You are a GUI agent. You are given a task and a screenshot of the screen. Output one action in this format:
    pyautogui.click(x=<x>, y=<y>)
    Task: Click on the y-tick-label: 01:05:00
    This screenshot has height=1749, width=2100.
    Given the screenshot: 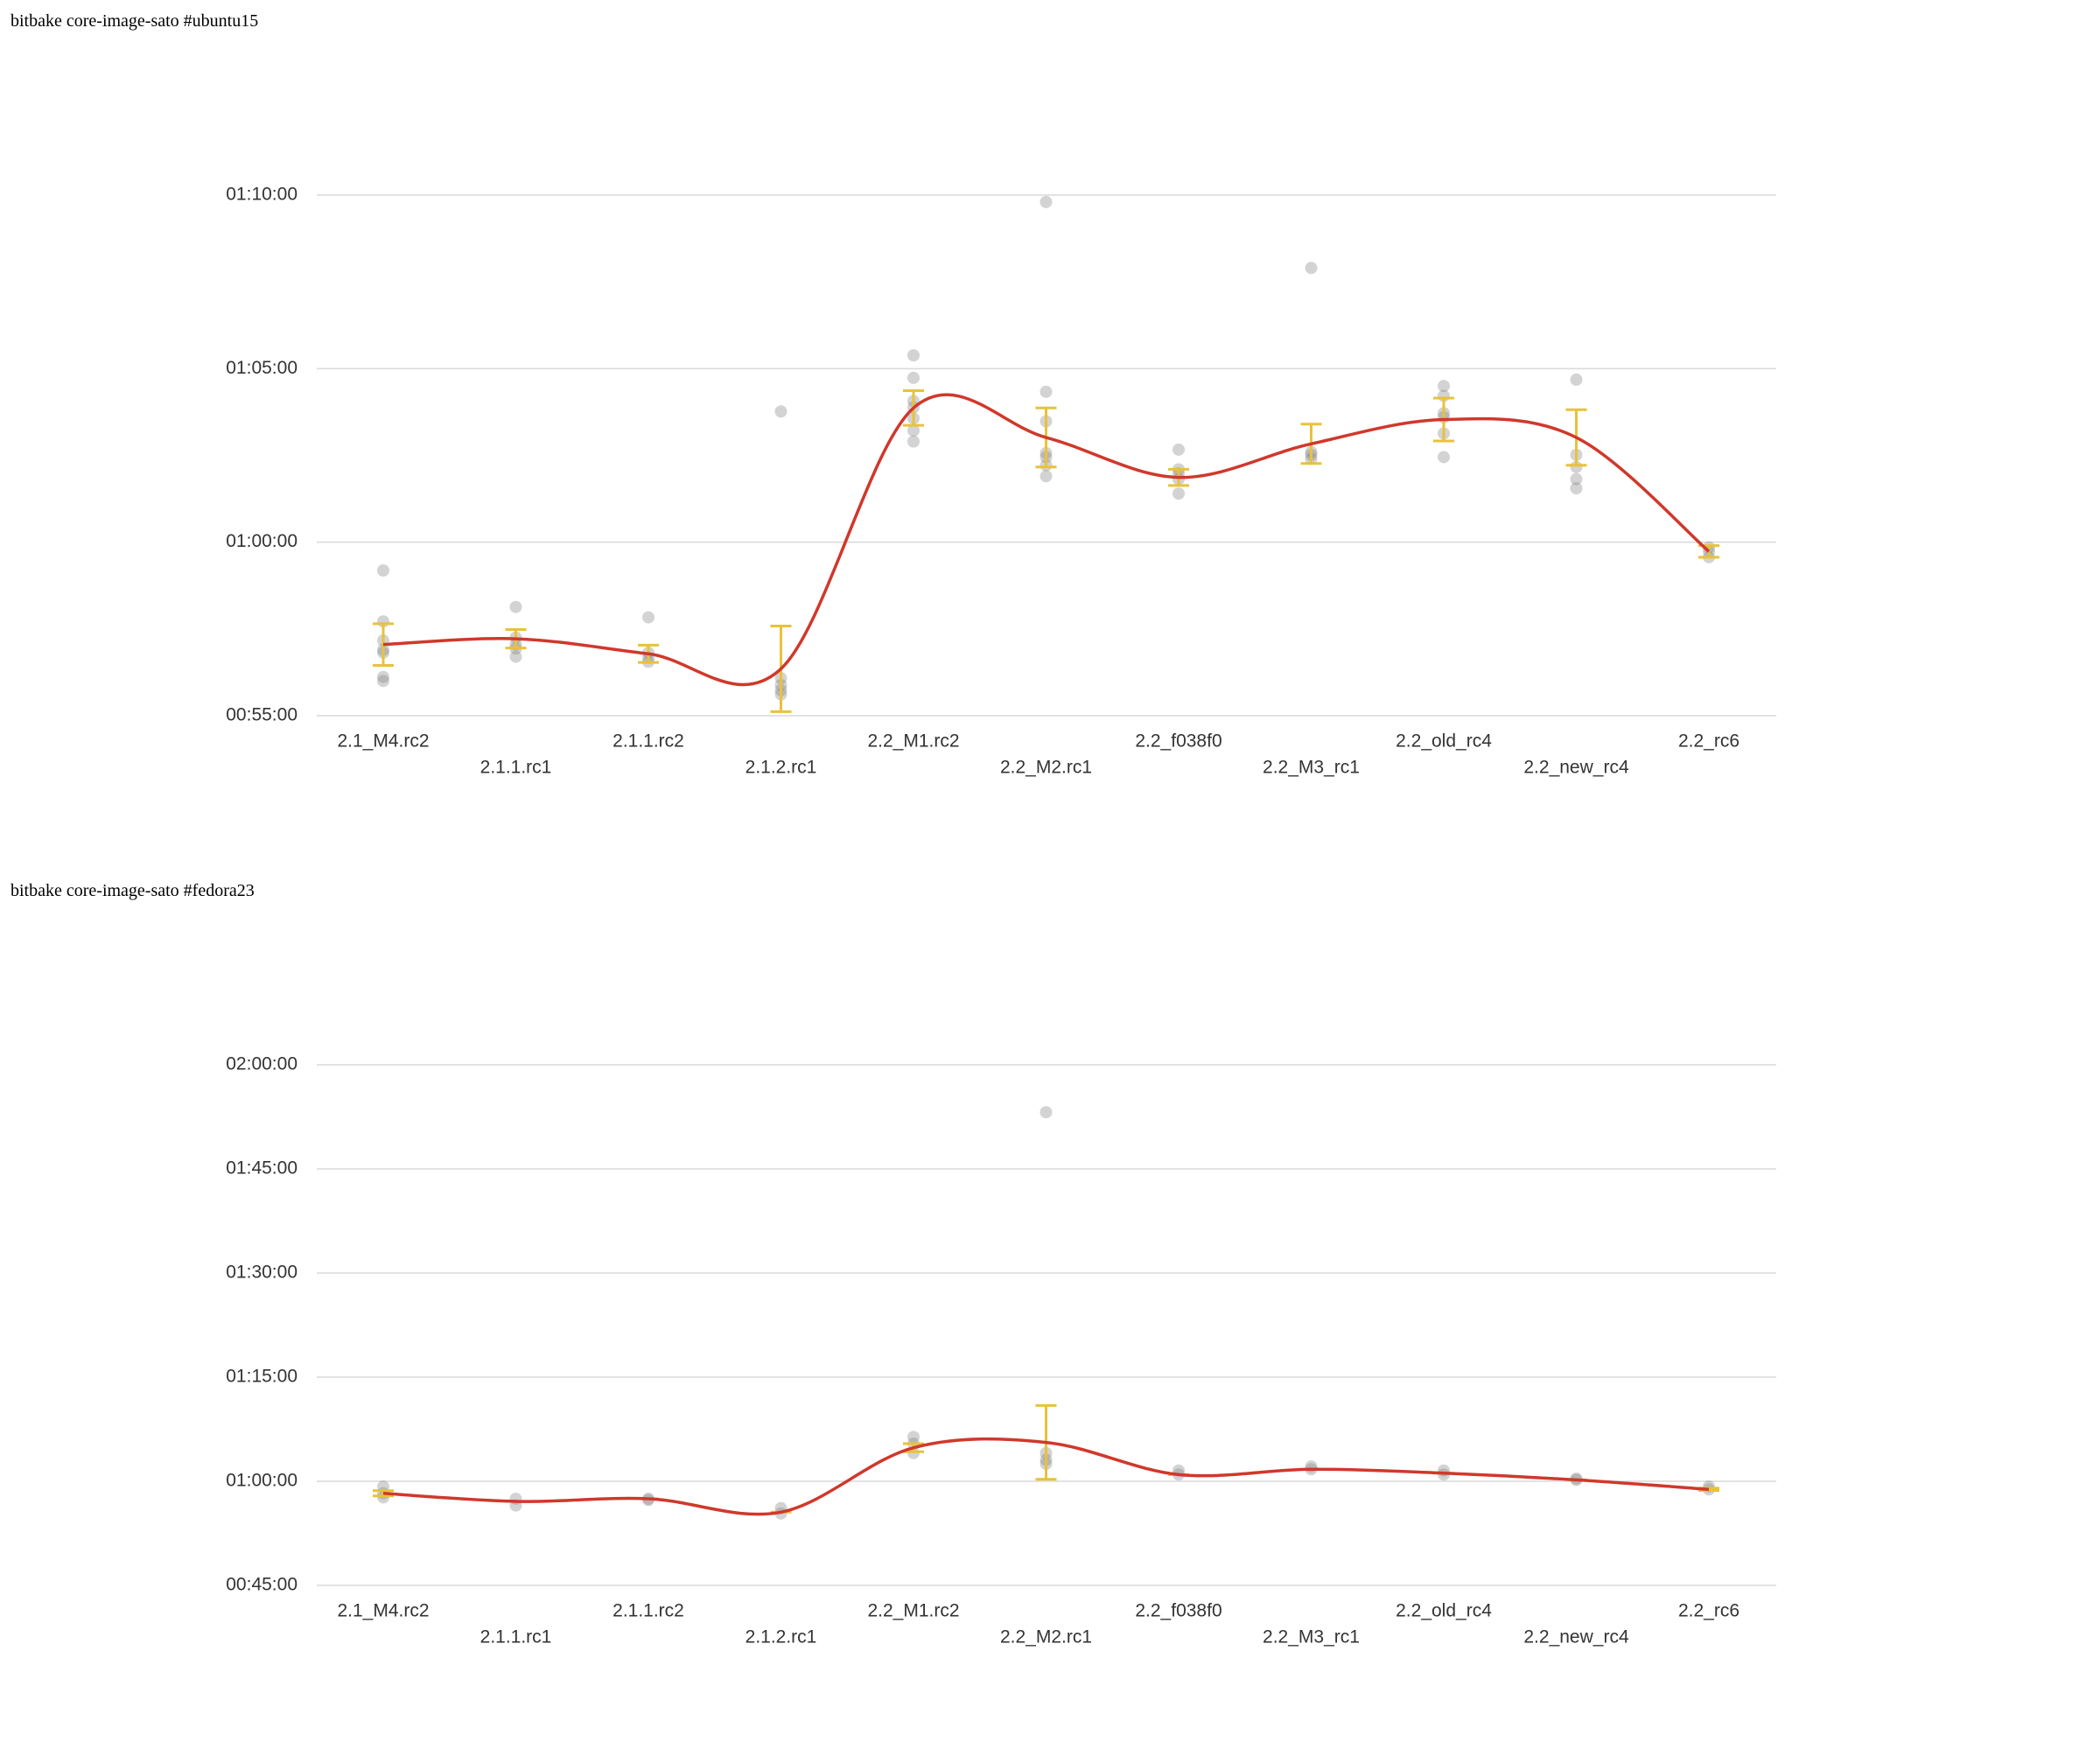 What is the action you would take?
    pyautogui.click(x=262, y=368)
    